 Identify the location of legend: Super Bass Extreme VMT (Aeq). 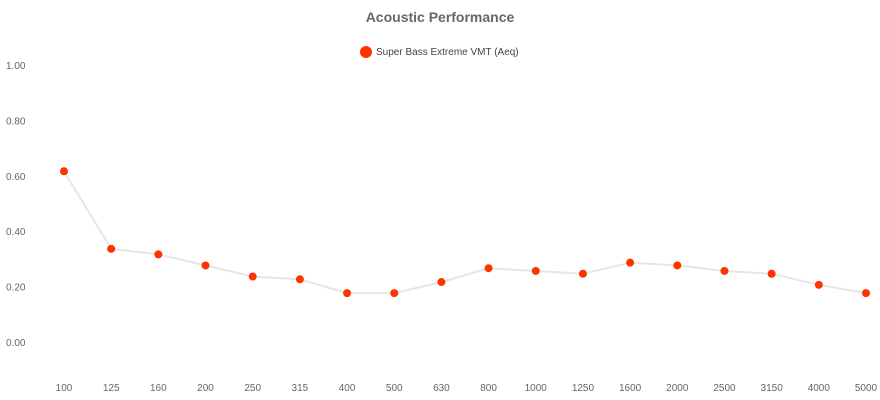
(439, 52).